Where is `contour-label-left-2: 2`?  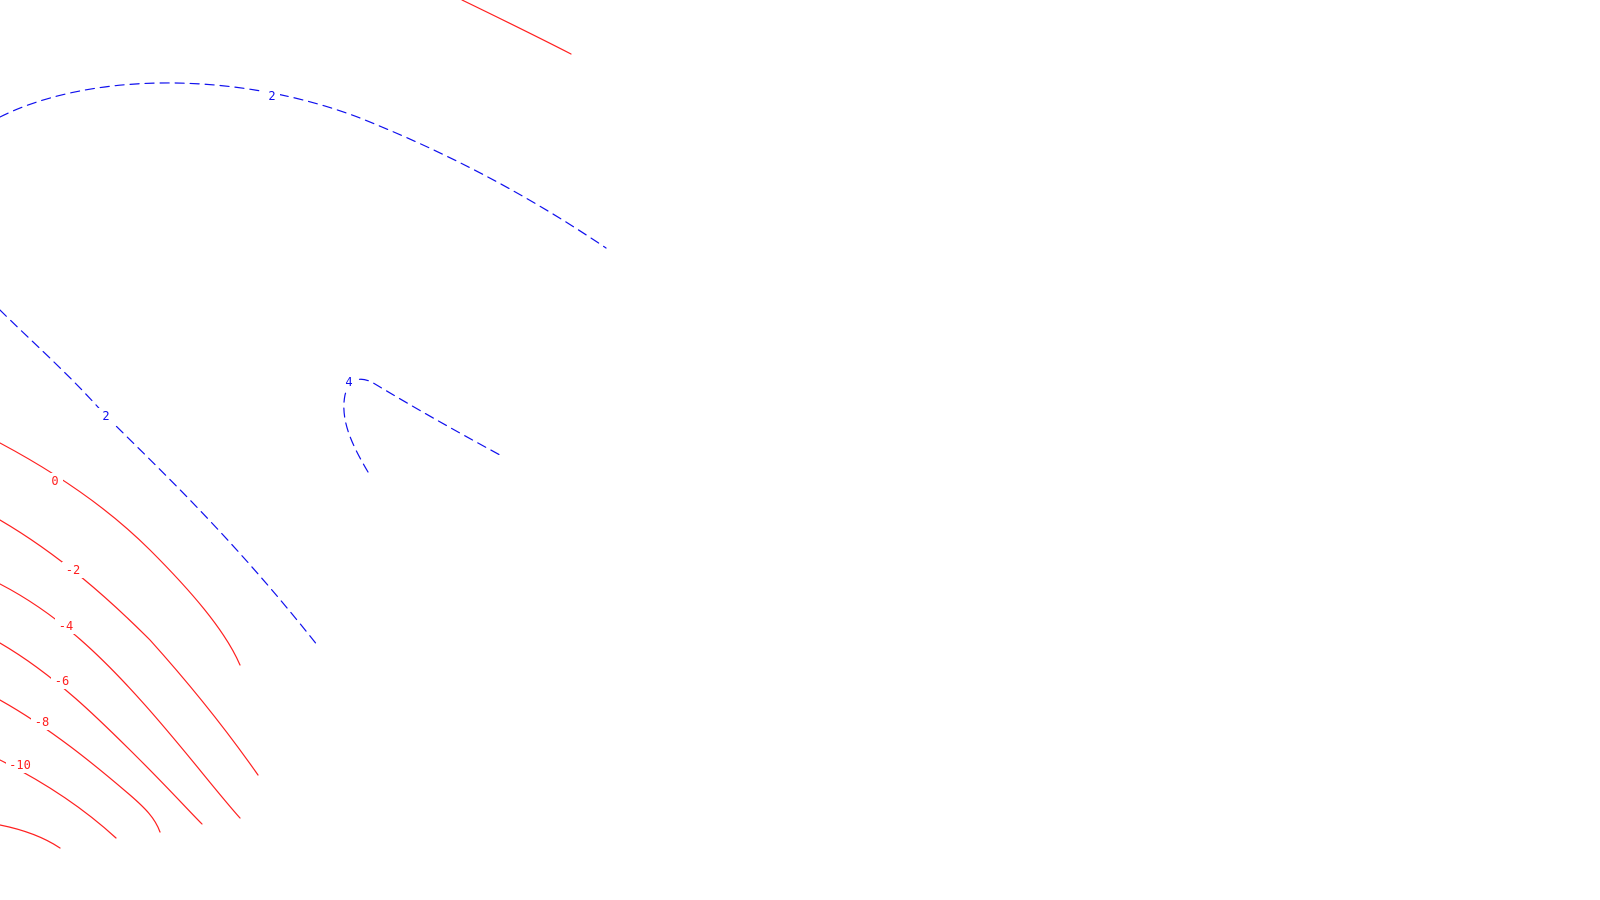 contour-label-left-2: 2 is located at coordinates (106, 416).